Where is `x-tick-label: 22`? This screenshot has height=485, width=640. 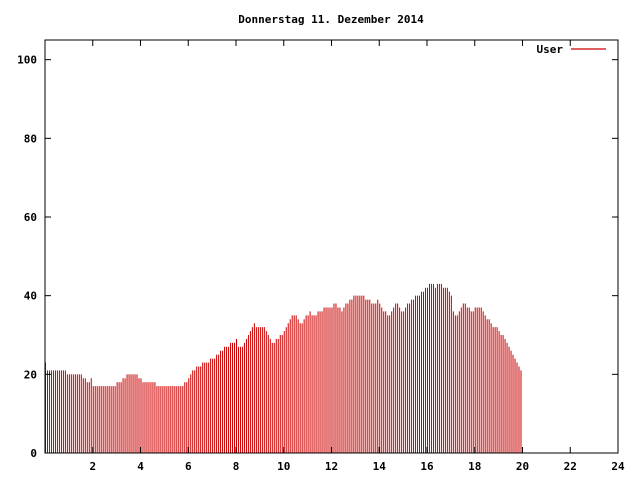
x-tick-label: 22 is located at coordinates (570, 466).